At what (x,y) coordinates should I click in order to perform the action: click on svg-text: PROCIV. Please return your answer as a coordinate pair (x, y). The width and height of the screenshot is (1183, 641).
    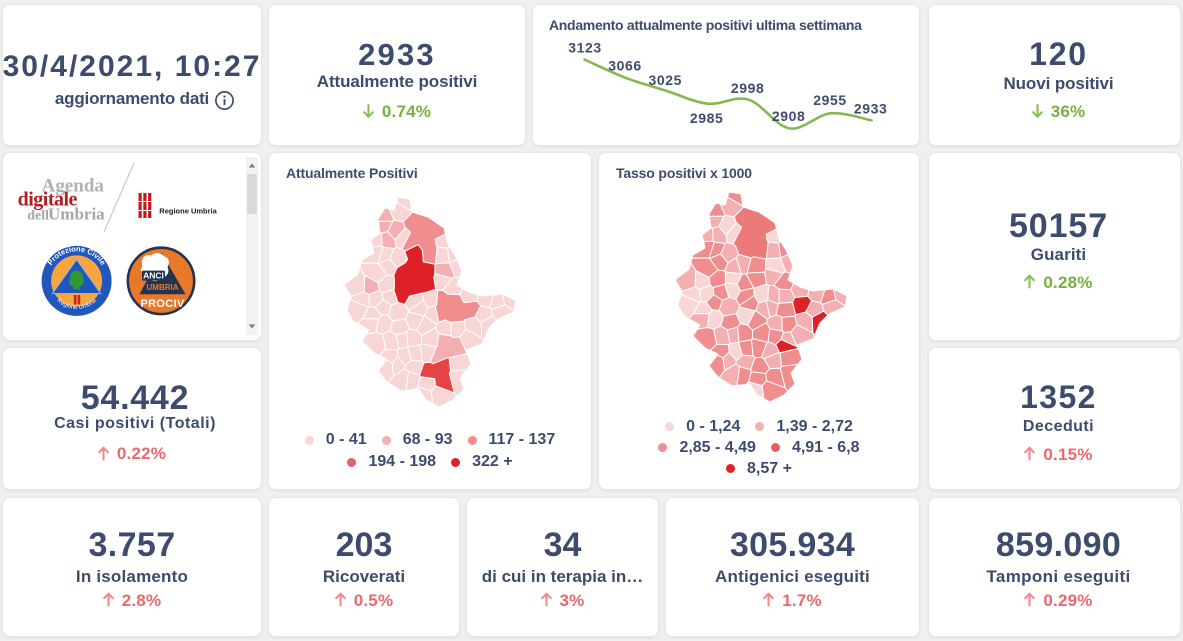
    Looking at the image, I should click on (163, 304).